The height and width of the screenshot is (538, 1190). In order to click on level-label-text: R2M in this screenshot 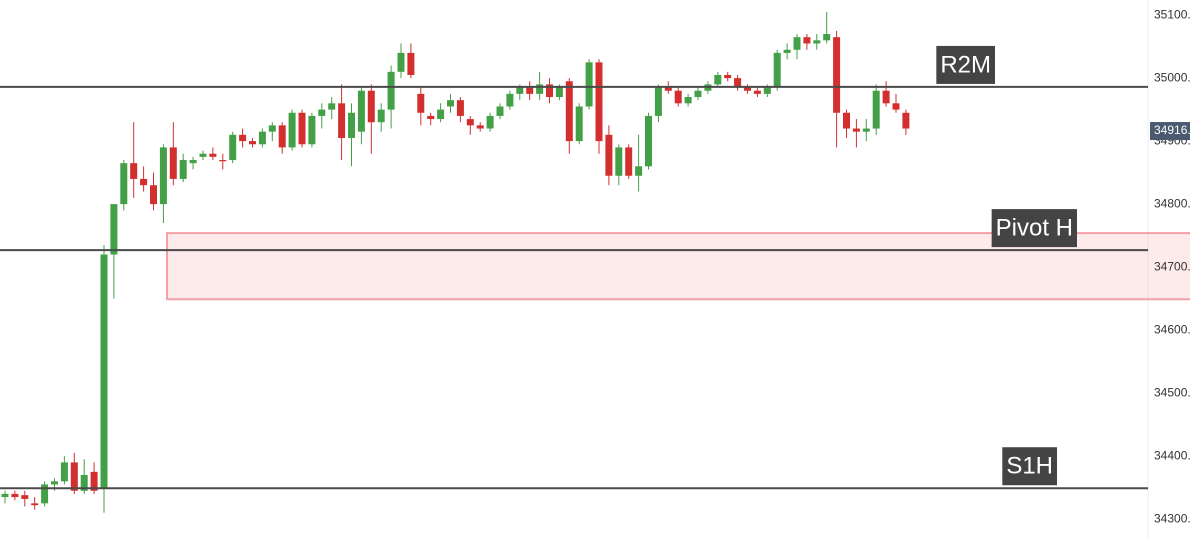, I will do `click(965, 64)`.